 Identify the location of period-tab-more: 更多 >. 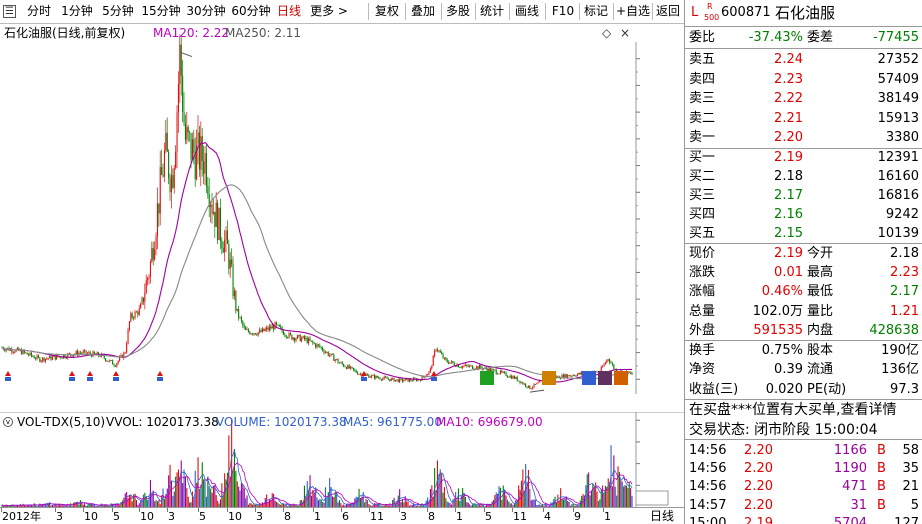
(329, 11).